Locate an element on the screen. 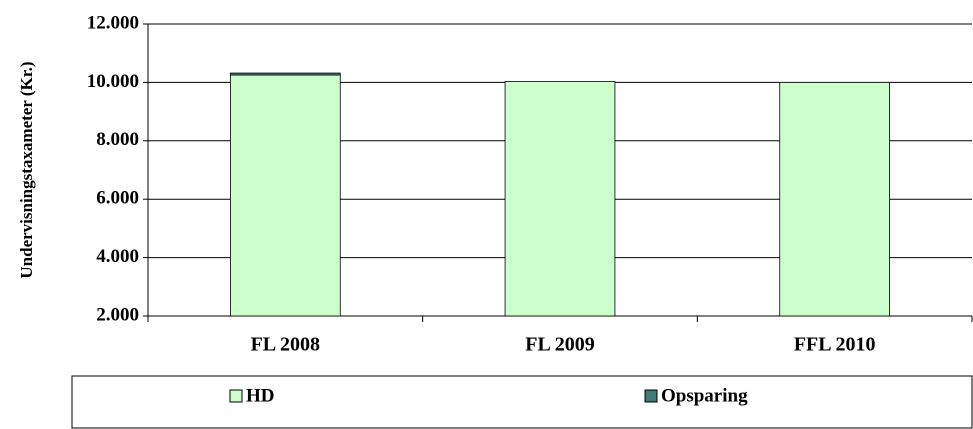  y-tick-label: 6.000 is located at coordinates (117, 198).